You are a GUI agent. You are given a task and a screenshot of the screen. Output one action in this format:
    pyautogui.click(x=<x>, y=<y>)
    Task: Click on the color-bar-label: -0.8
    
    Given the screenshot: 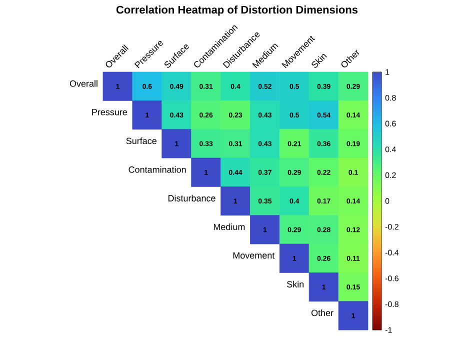 What is the action you would take?
    pyautogui.click(x=391, y=304)
    